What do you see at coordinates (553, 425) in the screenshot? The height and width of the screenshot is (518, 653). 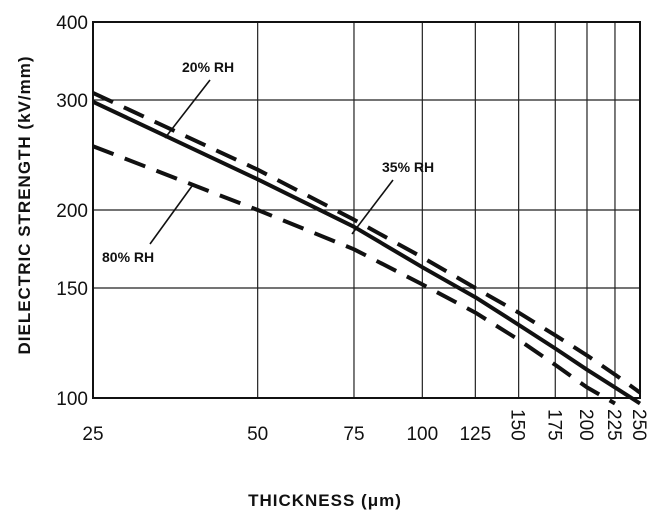 I see `x-tick-label-175: 175` at bounding box center [553, 425].